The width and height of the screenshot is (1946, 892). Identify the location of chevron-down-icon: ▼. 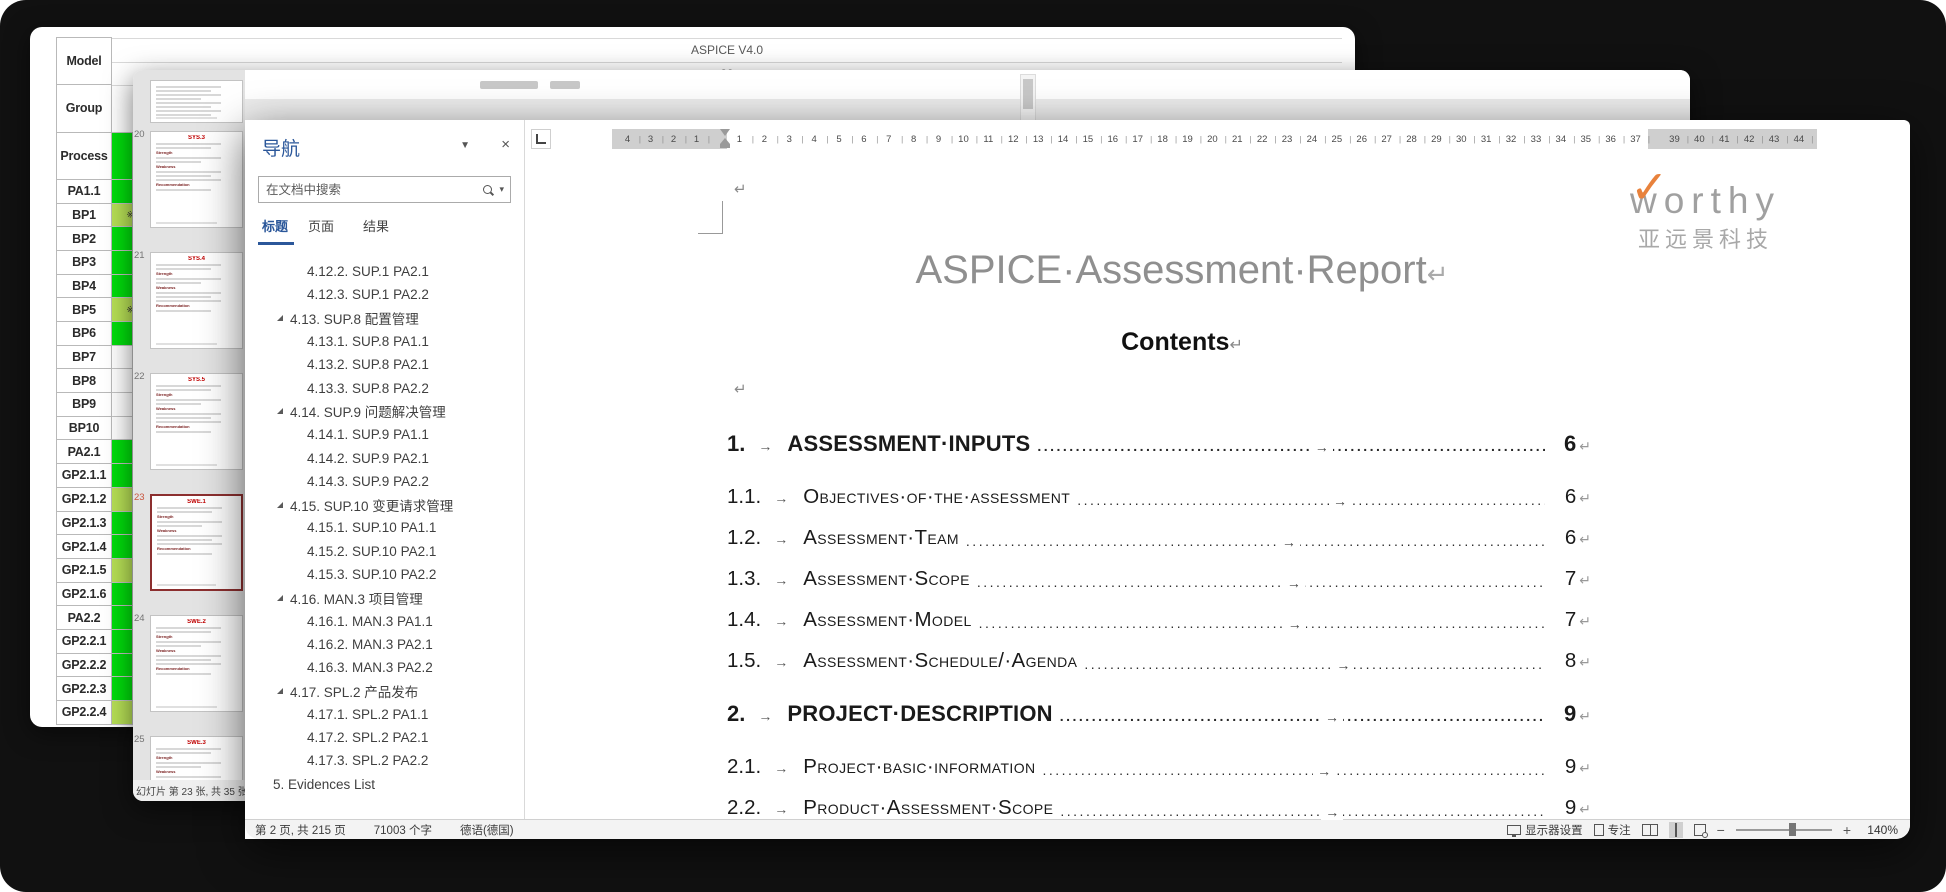
(465, 145).